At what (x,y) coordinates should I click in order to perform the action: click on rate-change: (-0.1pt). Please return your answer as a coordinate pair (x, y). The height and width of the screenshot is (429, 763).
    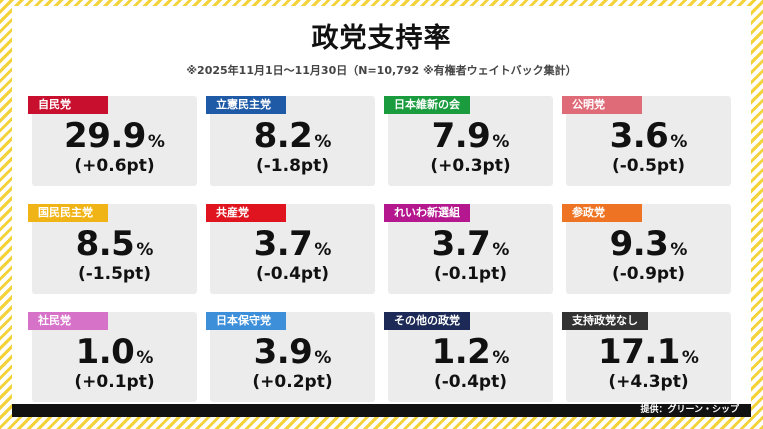
    Looking at the image, I should click on (470, 274).